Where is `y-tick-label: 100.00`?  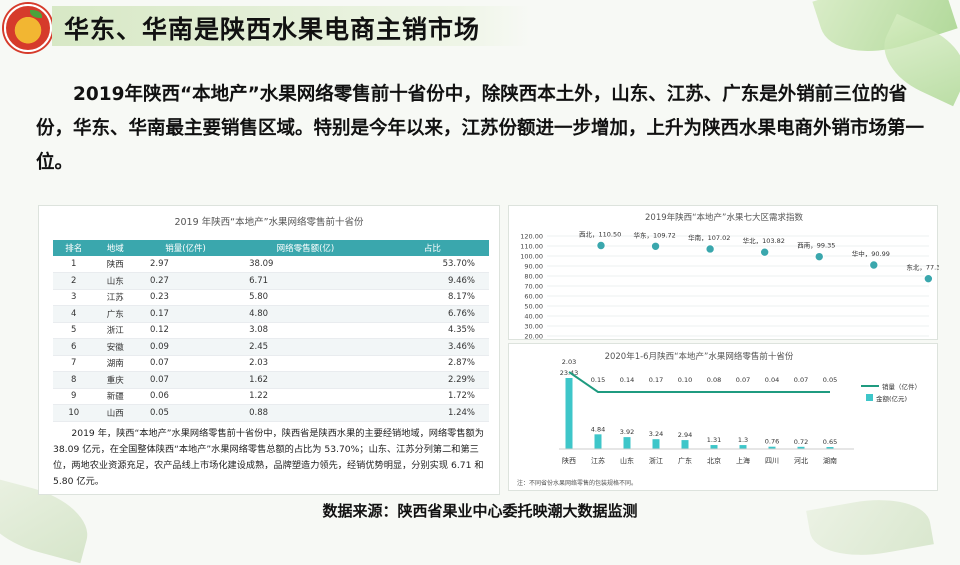 y-tick-label: 100.00 is located at coordinates (531, 257).